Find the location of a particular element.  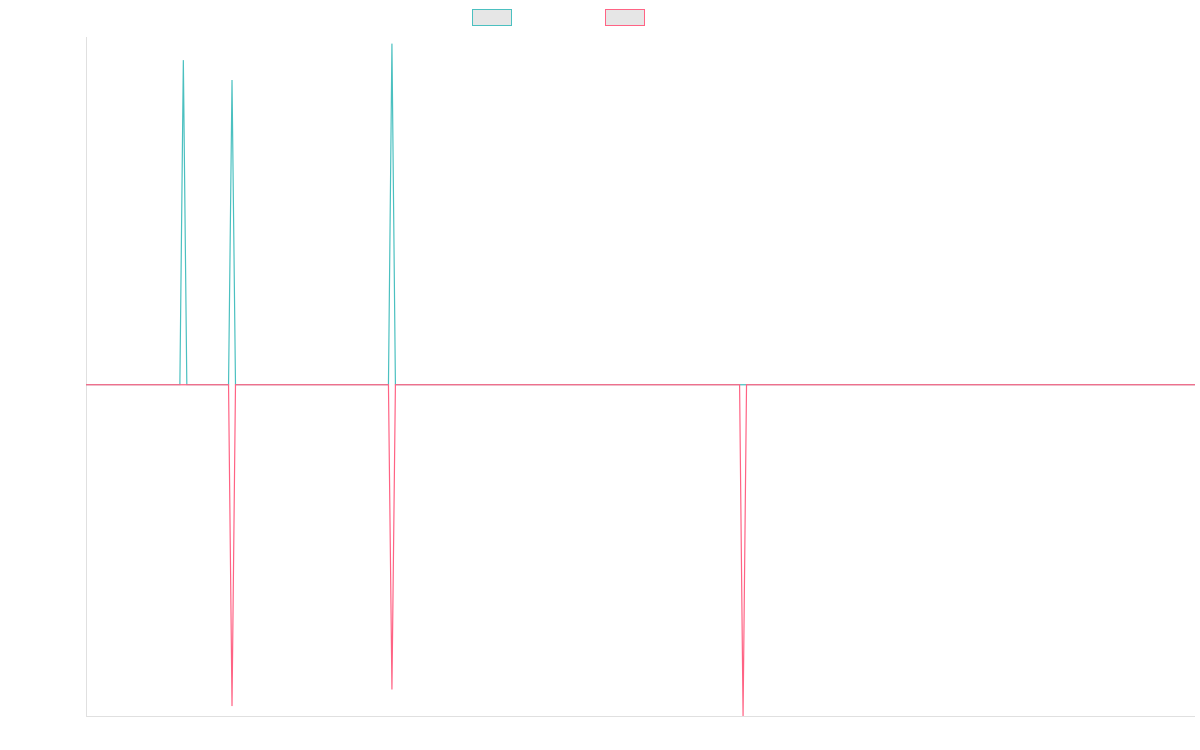

legend is located at coordinates (558, 17).